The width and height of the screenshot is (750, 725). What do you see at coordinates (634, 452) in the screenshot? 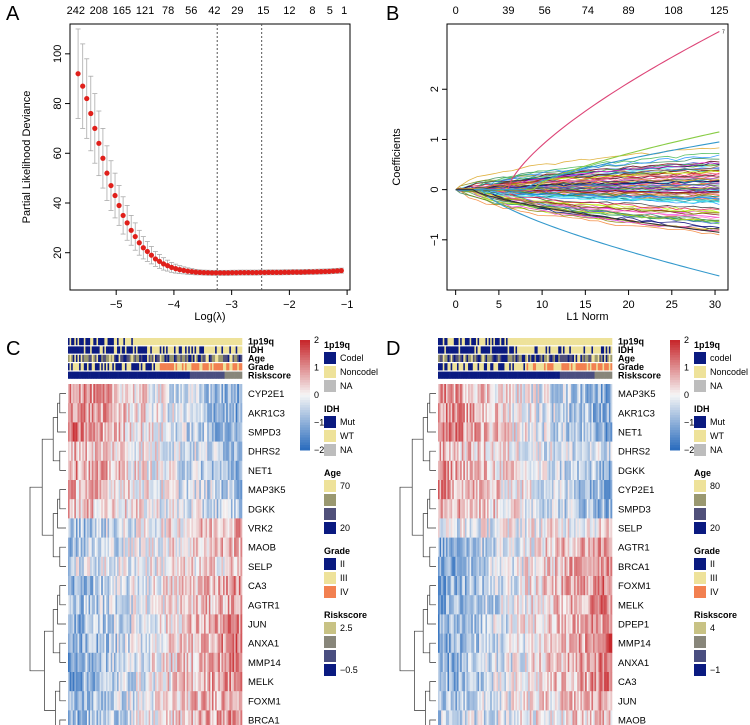
I see `row-label: DHRS2` at bounding box center [634, 452].